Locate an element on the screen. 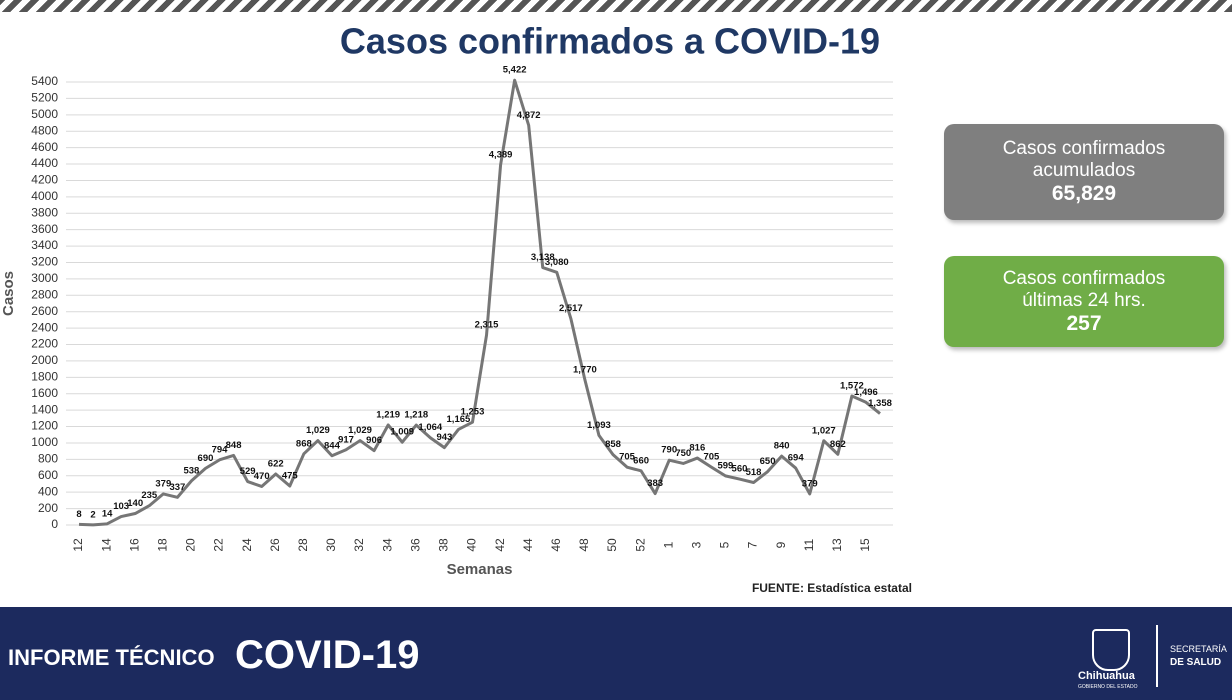  data-label: 790 is located at coordinates (669, 450).